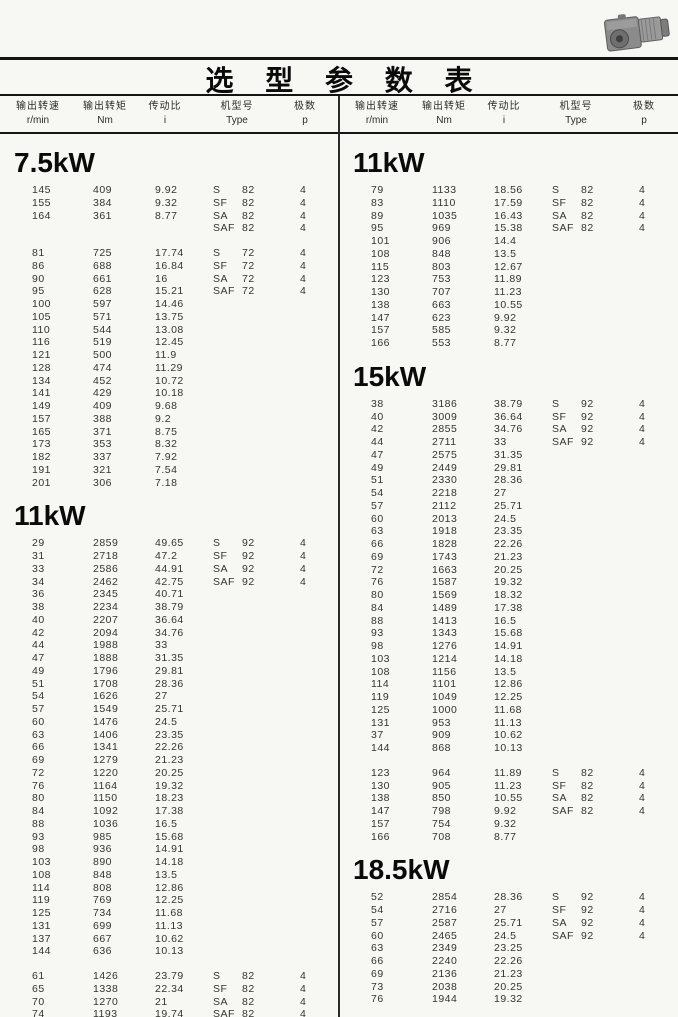  I want to click on table-row: 74 1193 19.74 SAF 82 4, so click(185, 1012).